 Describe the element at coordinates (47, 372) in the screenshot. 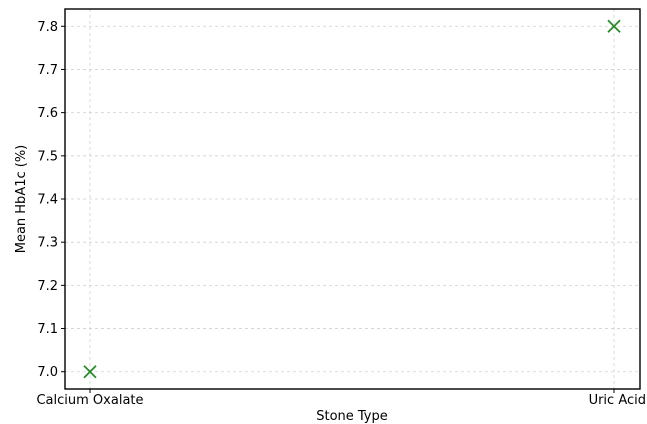

I see `y-tick-label: 7.0` at that location.